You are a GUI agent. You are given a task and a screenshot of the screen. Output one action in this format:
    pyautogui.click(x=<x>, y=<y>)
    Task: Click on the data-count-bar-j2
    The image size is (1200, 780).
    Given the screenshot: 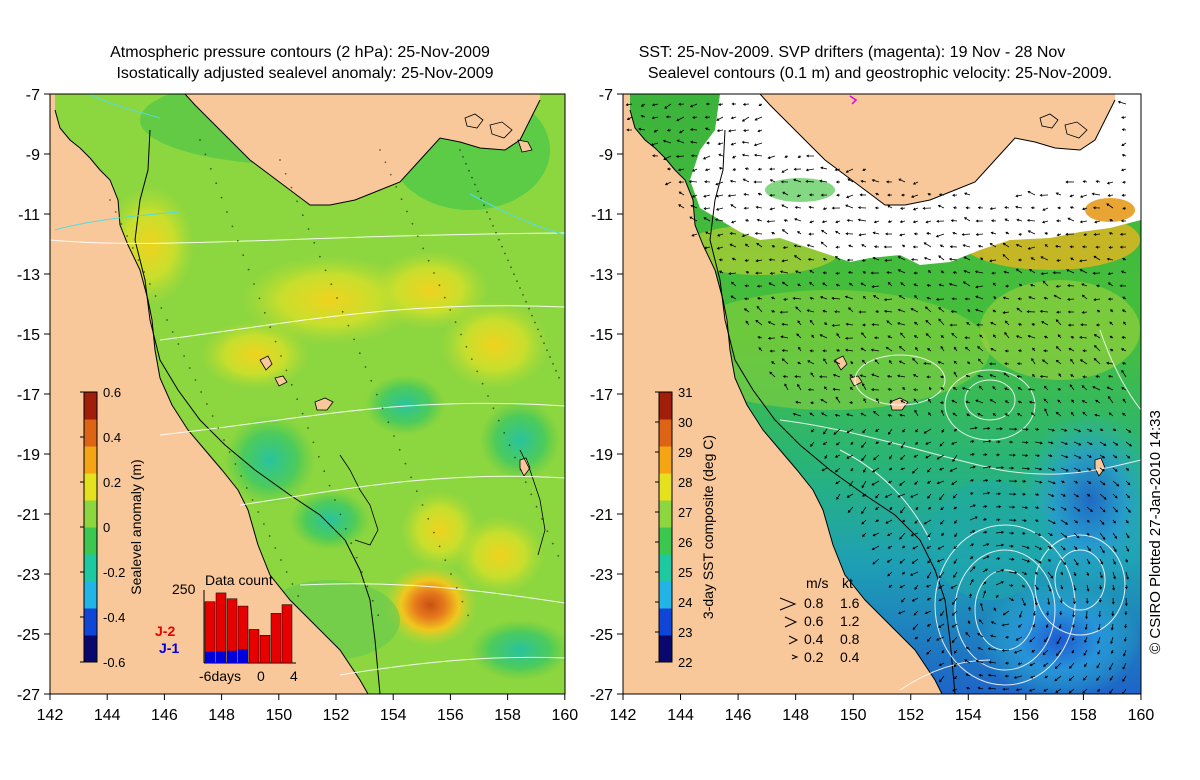 What is the action you would take?
    pyautogui.click(x=276, y=638)
    